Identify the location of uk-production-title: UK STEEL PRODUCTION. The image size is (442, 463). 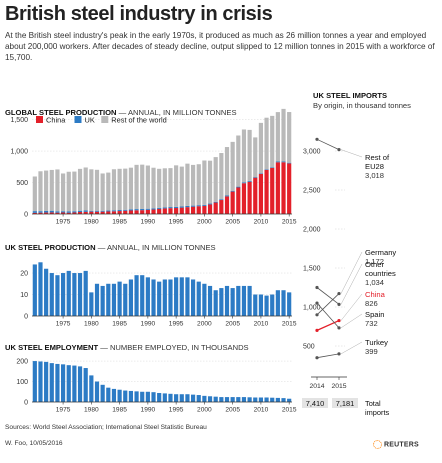
(50, 247).